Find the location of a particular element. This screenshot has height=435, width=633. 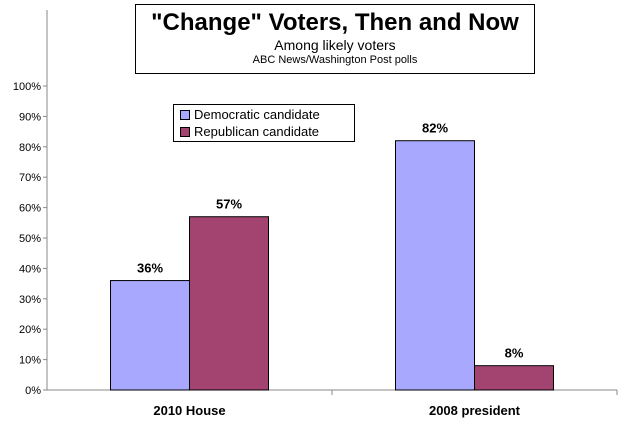

data-label: 82% is located at coordinates (435, 128).